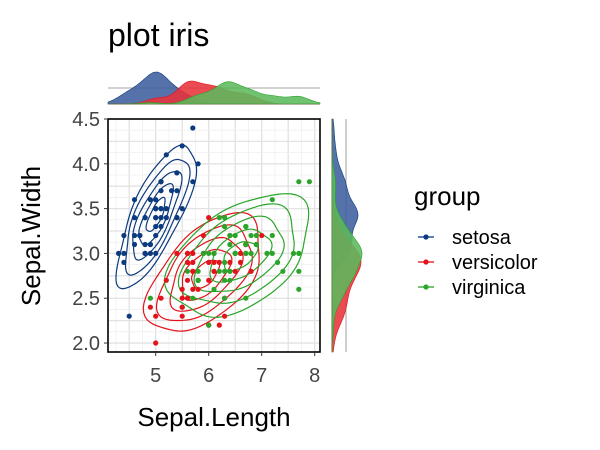  What do you see at coordinates (155, 376) in the screenshot?
I see `x-tick-label: 5` at bounding box center [155, 376].